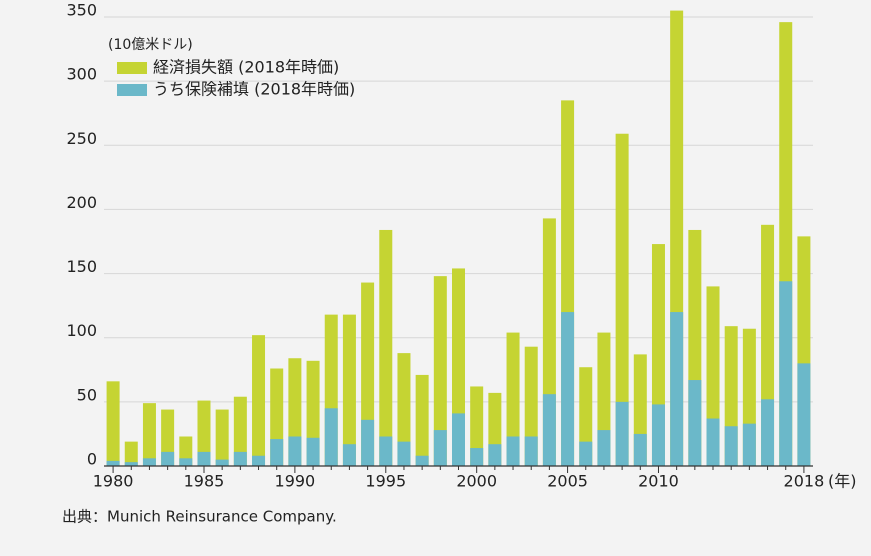 This screenshot has width=871, height=556. I want to click on y-tick-label: 250, so click(81, 138).